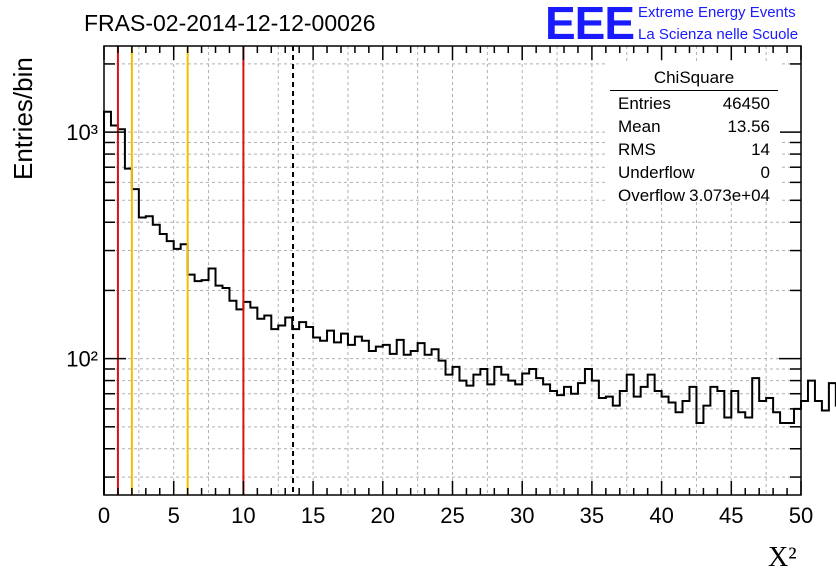 The image size is (836, 572). I want to click on stats-value: 46450, so click(746, 103).